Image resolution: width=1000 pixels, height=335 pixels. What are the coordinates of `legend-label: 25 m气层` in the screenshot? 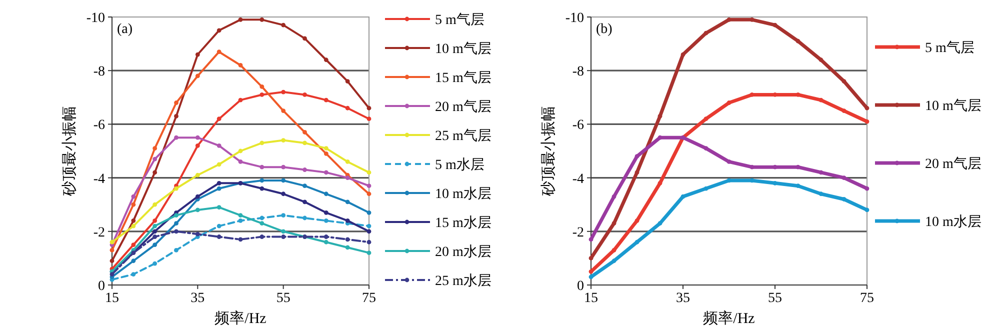 It's located at (463, 136).